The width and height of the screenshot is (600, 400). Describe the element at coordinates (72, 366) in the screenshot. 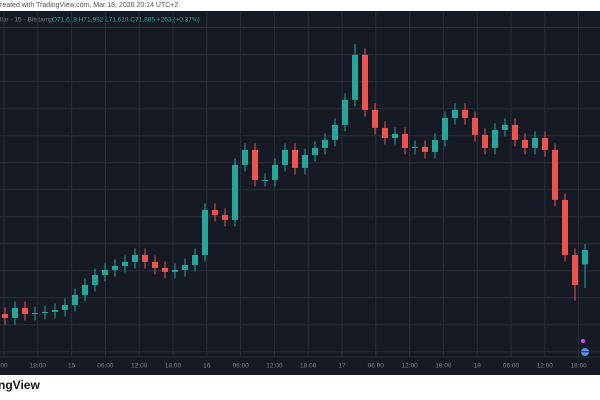

I see `x-tick-label: 15` at that location.